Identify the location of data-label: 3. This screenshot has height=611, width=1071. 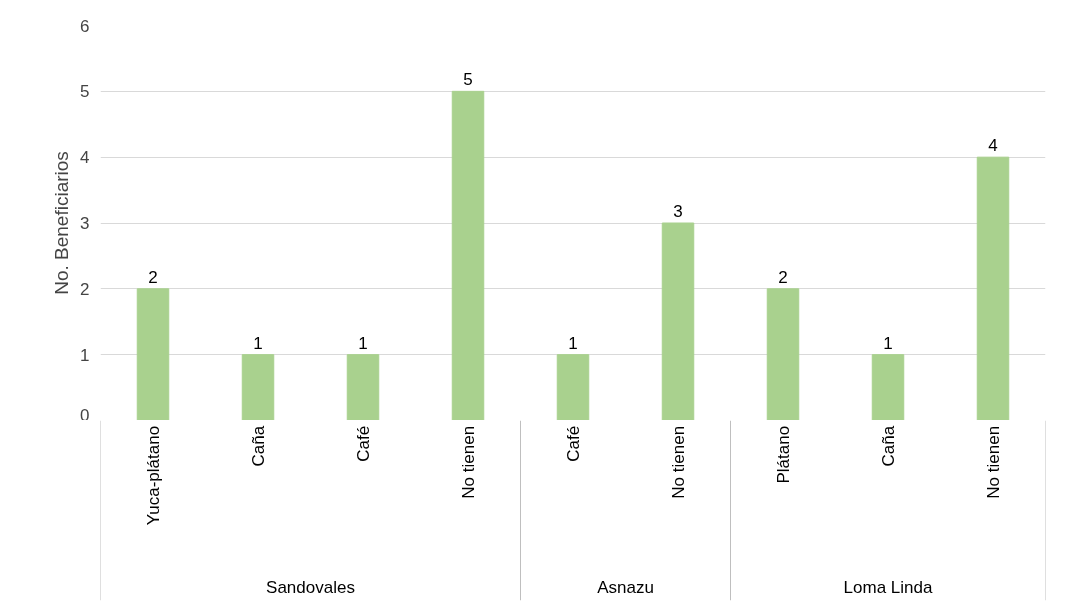
(678, 211).